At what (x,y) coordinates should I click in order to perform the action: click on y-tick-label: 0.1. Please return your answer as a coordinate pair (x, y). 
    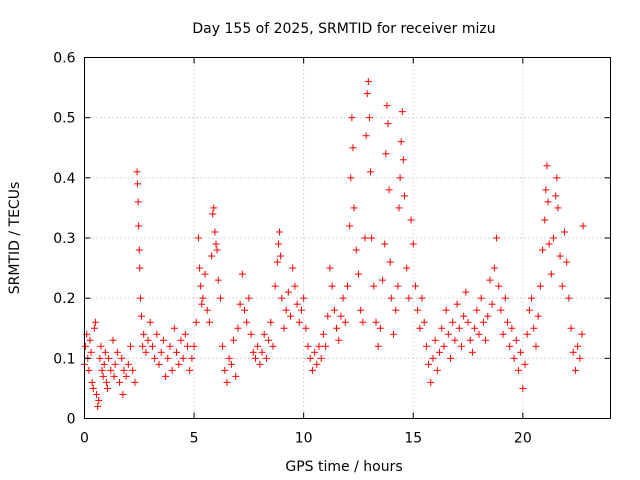
    Looking at the image, I should click on (64, 359).